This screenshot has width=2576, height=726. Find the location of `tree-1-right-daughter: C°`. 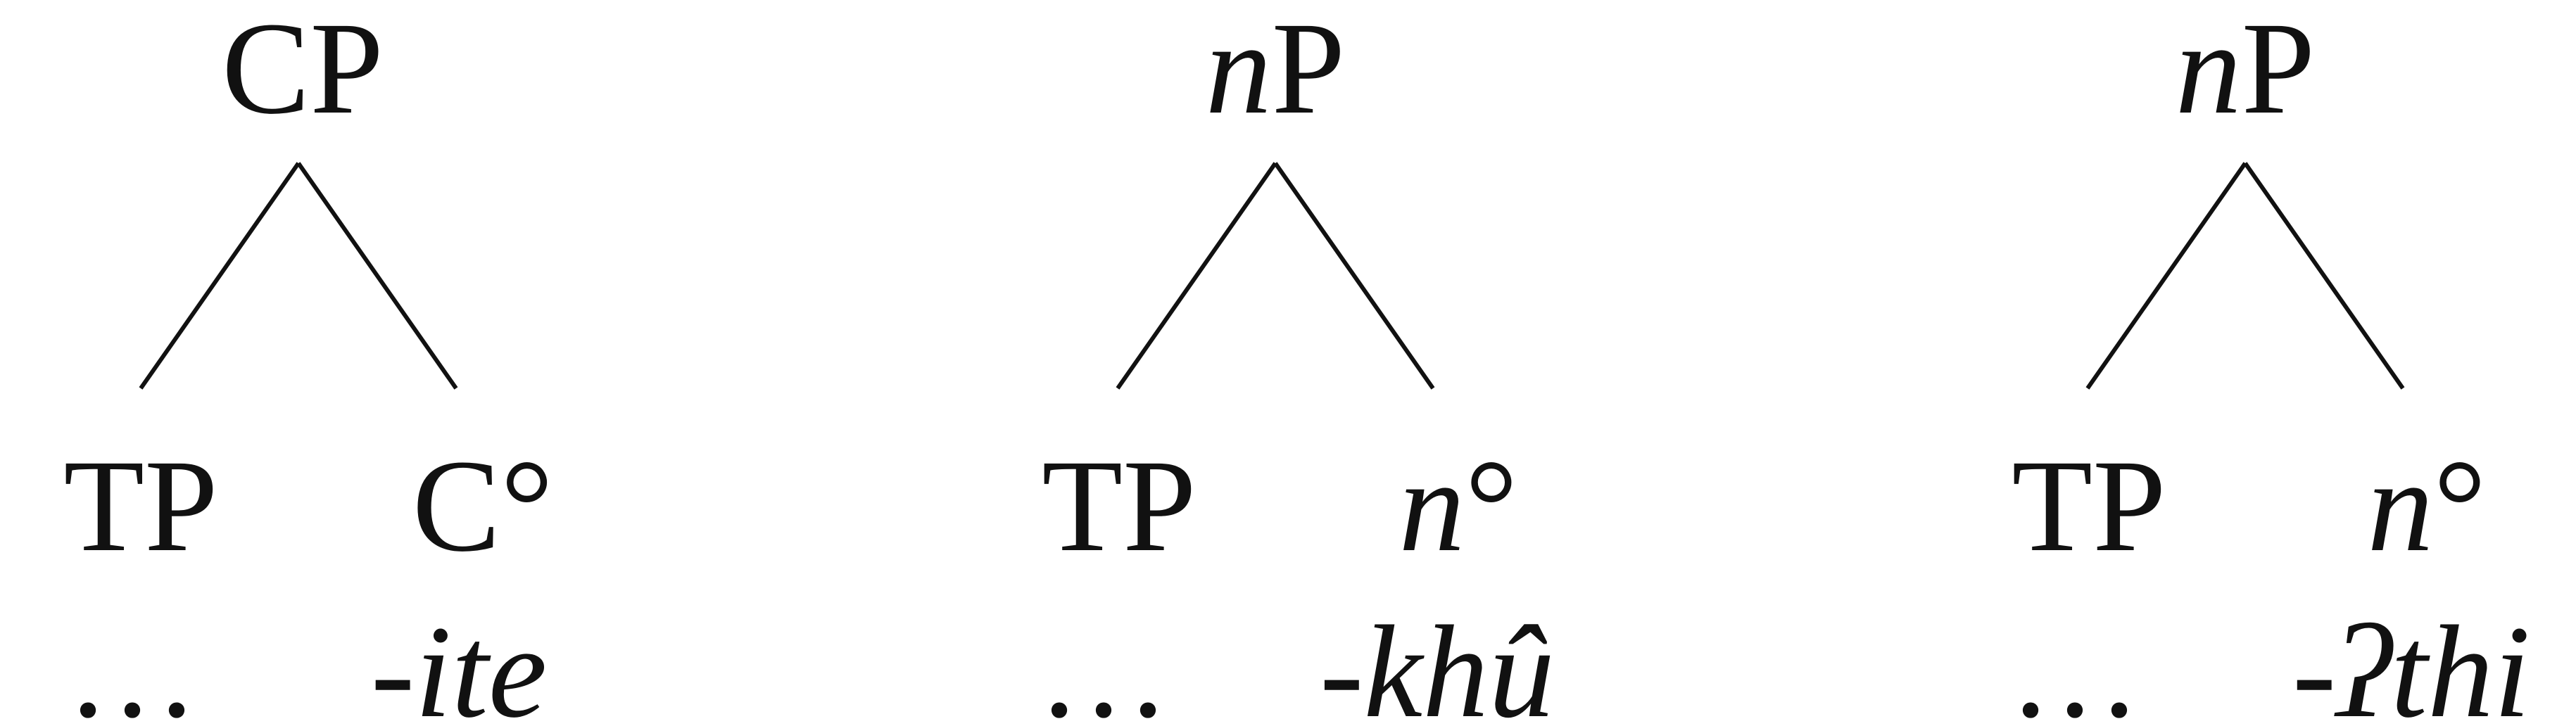

tree-1-right-daughter: C° is located at coordinates (483, 505).